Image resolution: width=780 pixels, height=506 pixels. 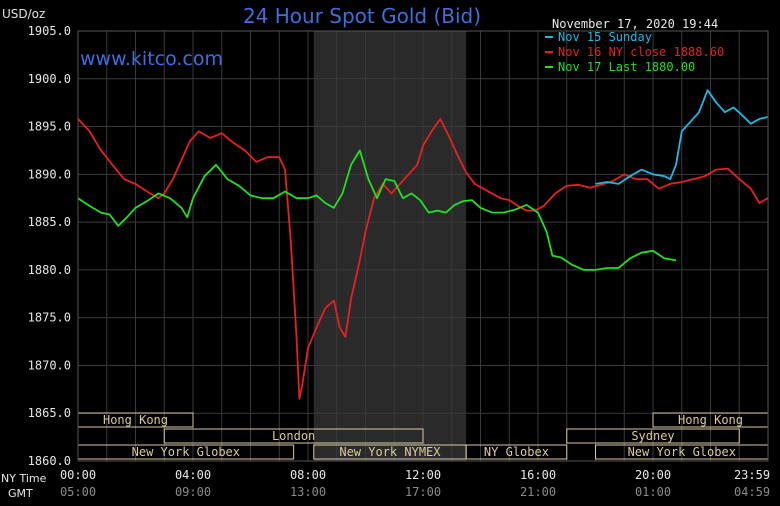 What do you see at coordinates (24, 478) in the screenshot?
I see `ny-time-label: NY Time` at bounding box center [24, 478].